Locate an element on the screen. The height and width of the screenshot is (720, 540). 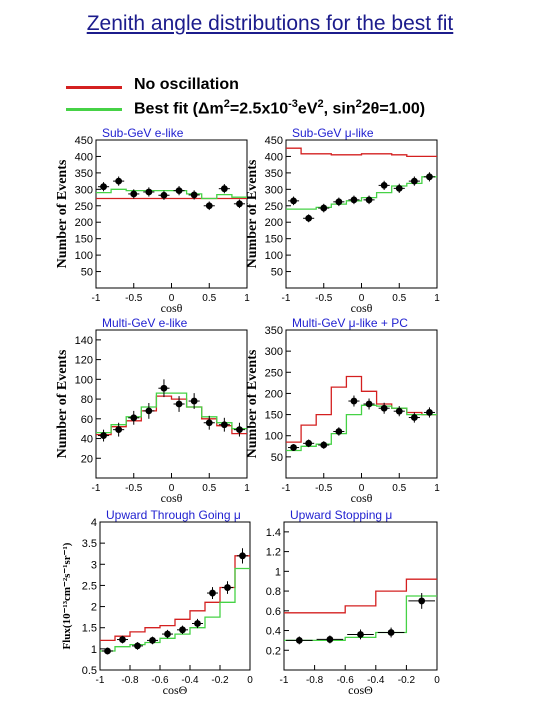
y-tick-label: 250 is located at coordinates (84, 207).